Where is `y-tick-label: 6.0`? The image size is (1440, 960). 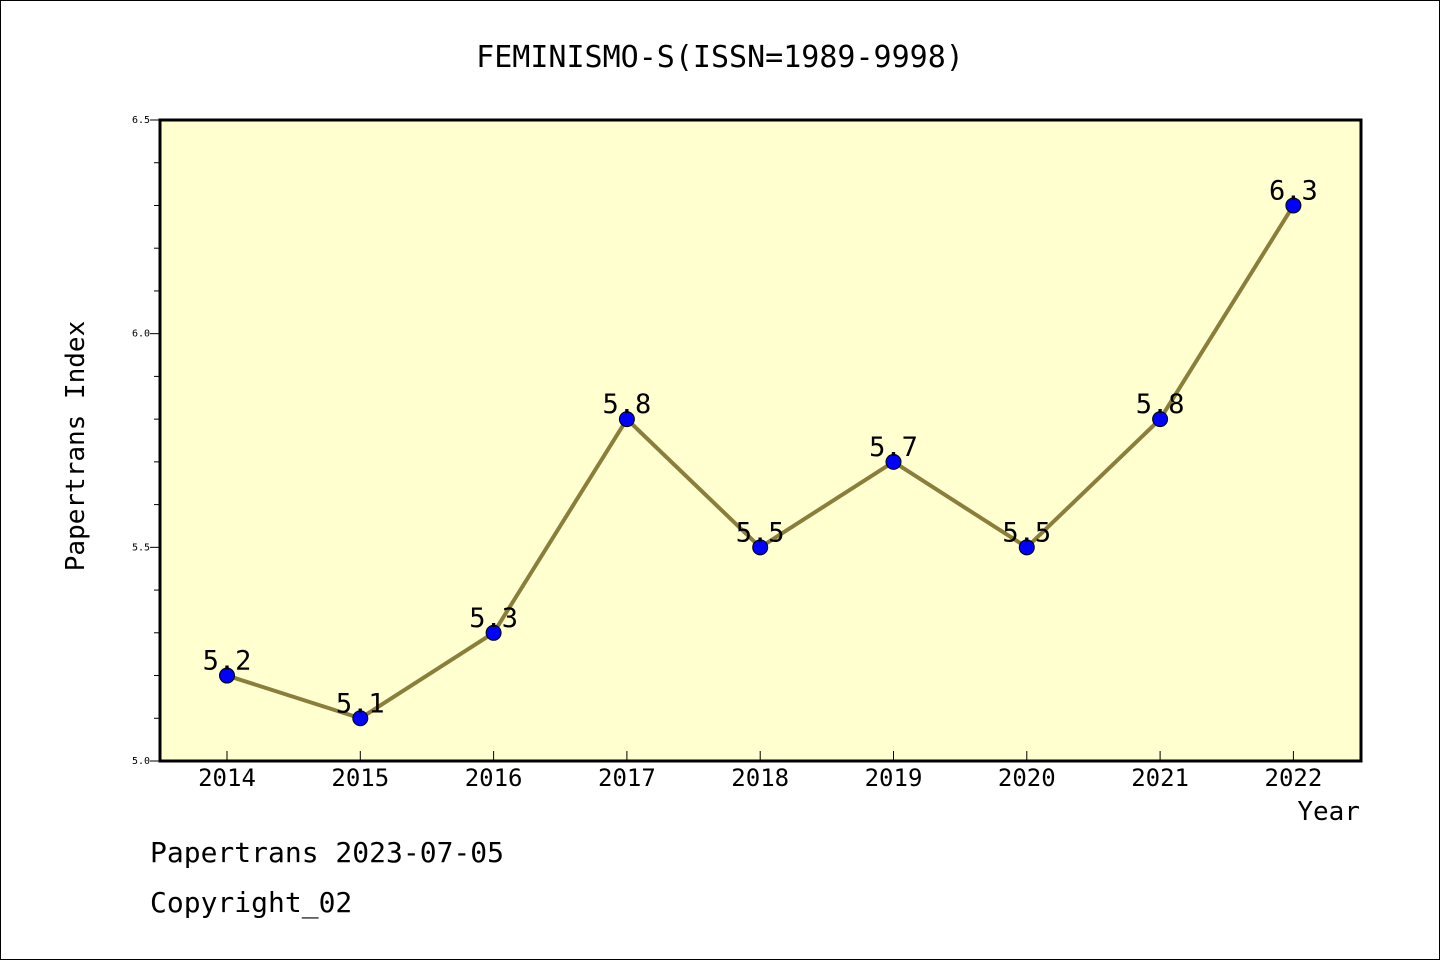 y-tick-label: 6.0 is located at coordinates (141, 334).